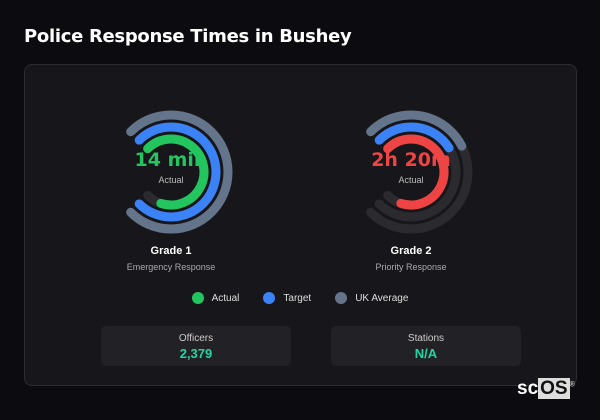 The height and width of the screenshot is (420, 600). I want to click on stat-value: N/A, so click(426, 353).